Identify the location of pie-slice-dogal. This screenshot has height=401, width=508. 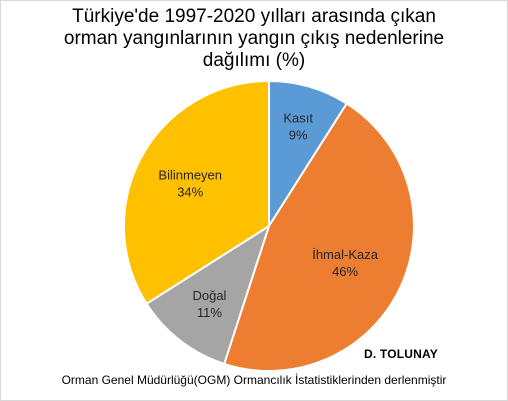
(208, 294).